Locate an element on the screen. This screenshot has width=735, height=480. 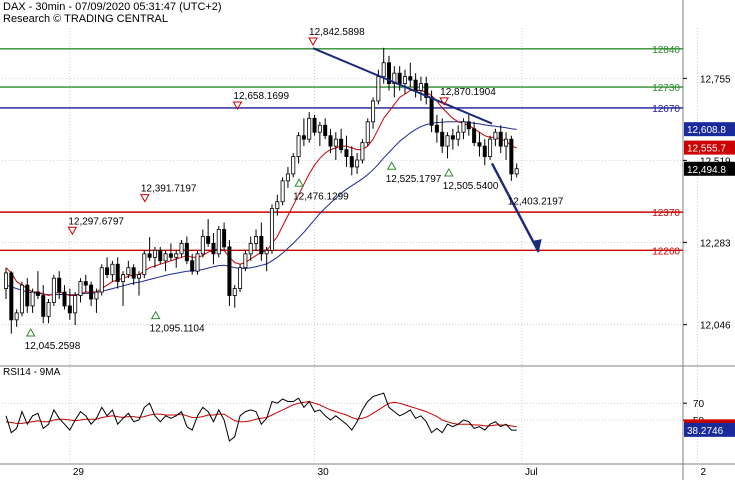
price-tick-label: 12,755 is located at coordinates (715, 79).